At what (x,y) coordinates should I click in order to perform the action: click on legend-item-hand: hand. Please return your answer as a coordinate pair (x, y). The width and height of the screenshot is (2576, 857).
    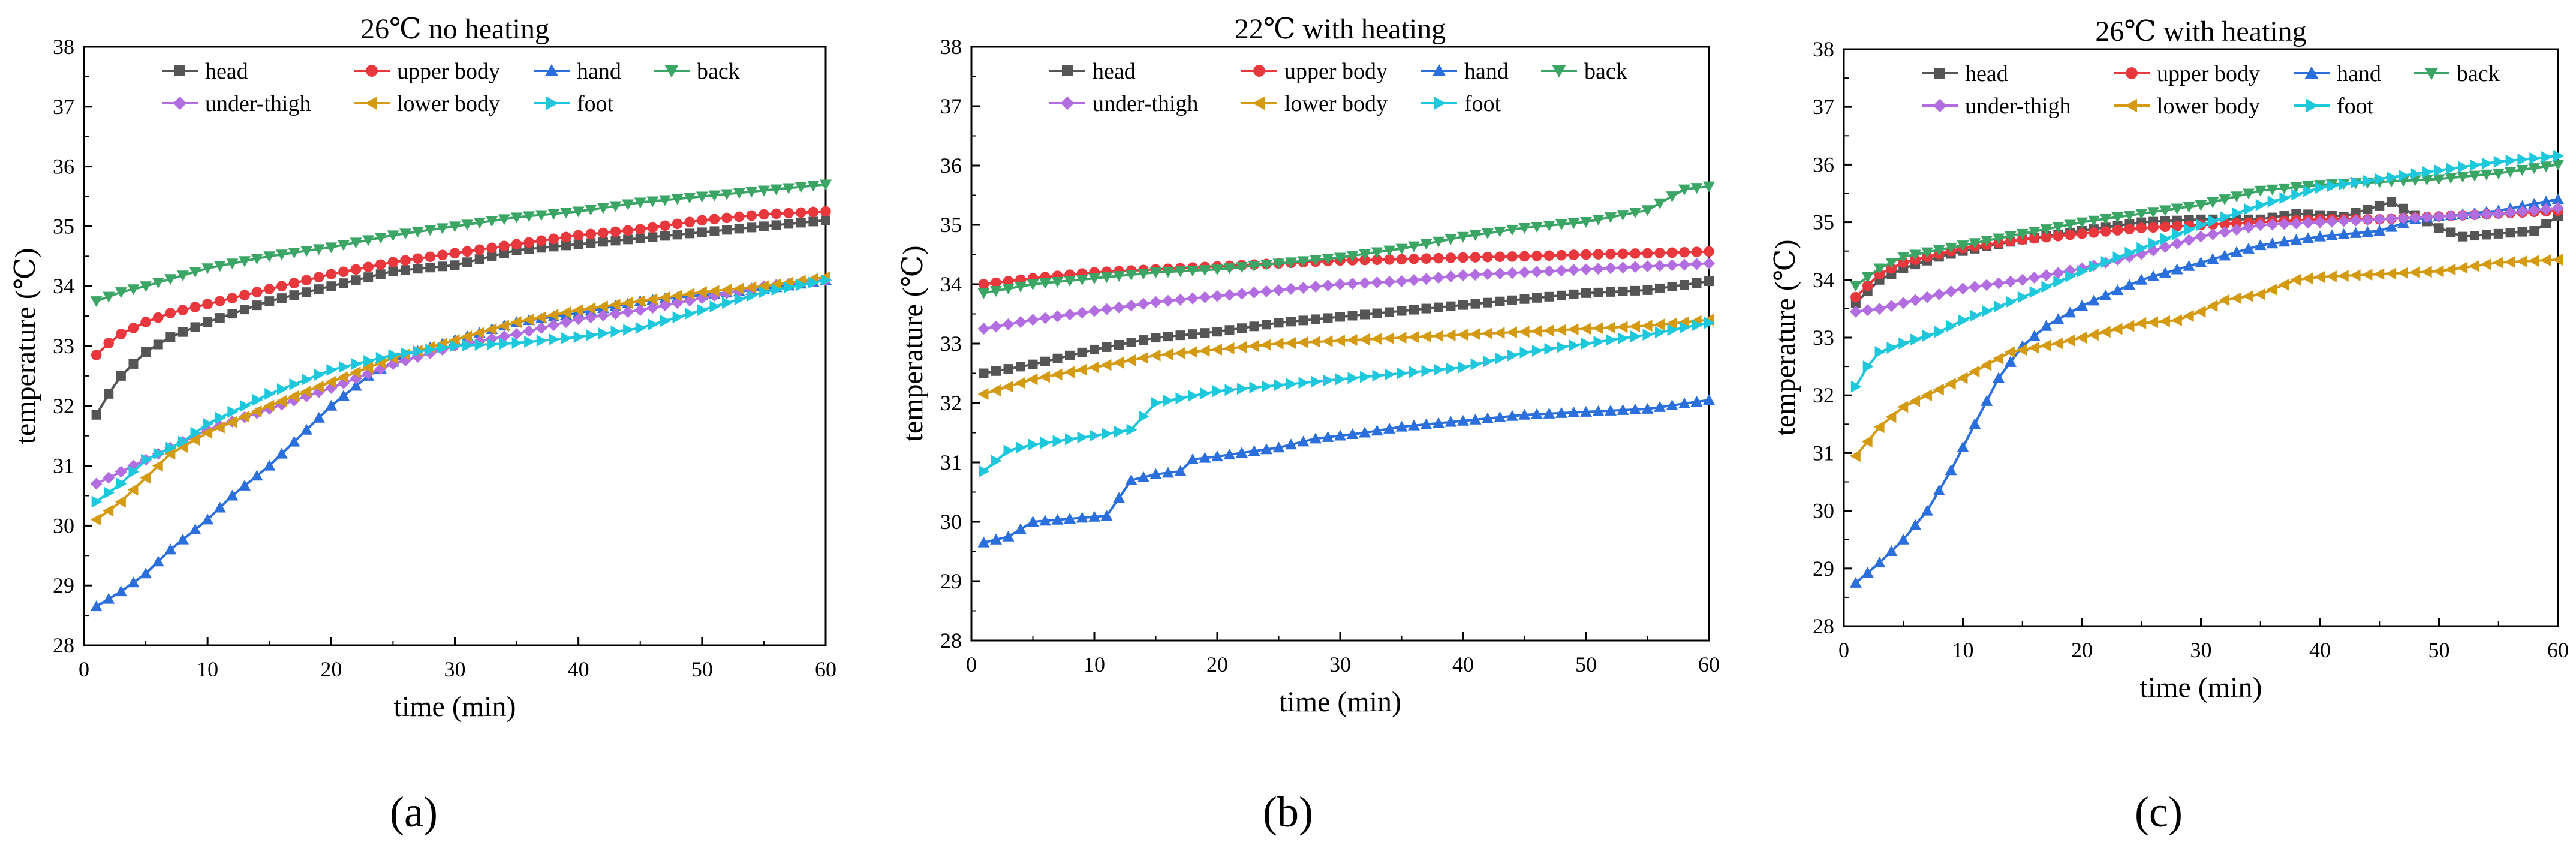
    Looking at the image, I should click on (577, 72).